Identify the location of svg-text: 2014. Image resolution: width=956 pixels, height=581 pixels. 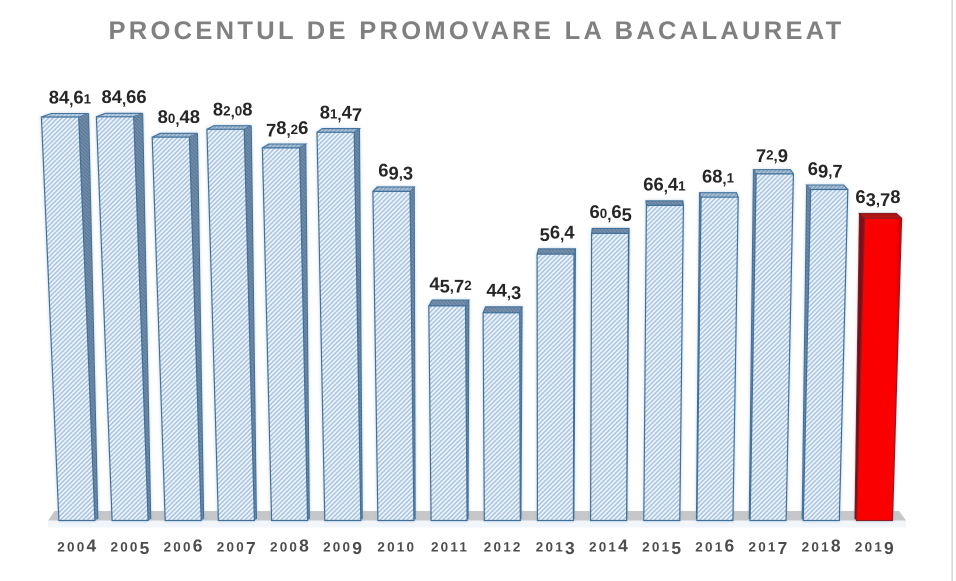
(609, 546).